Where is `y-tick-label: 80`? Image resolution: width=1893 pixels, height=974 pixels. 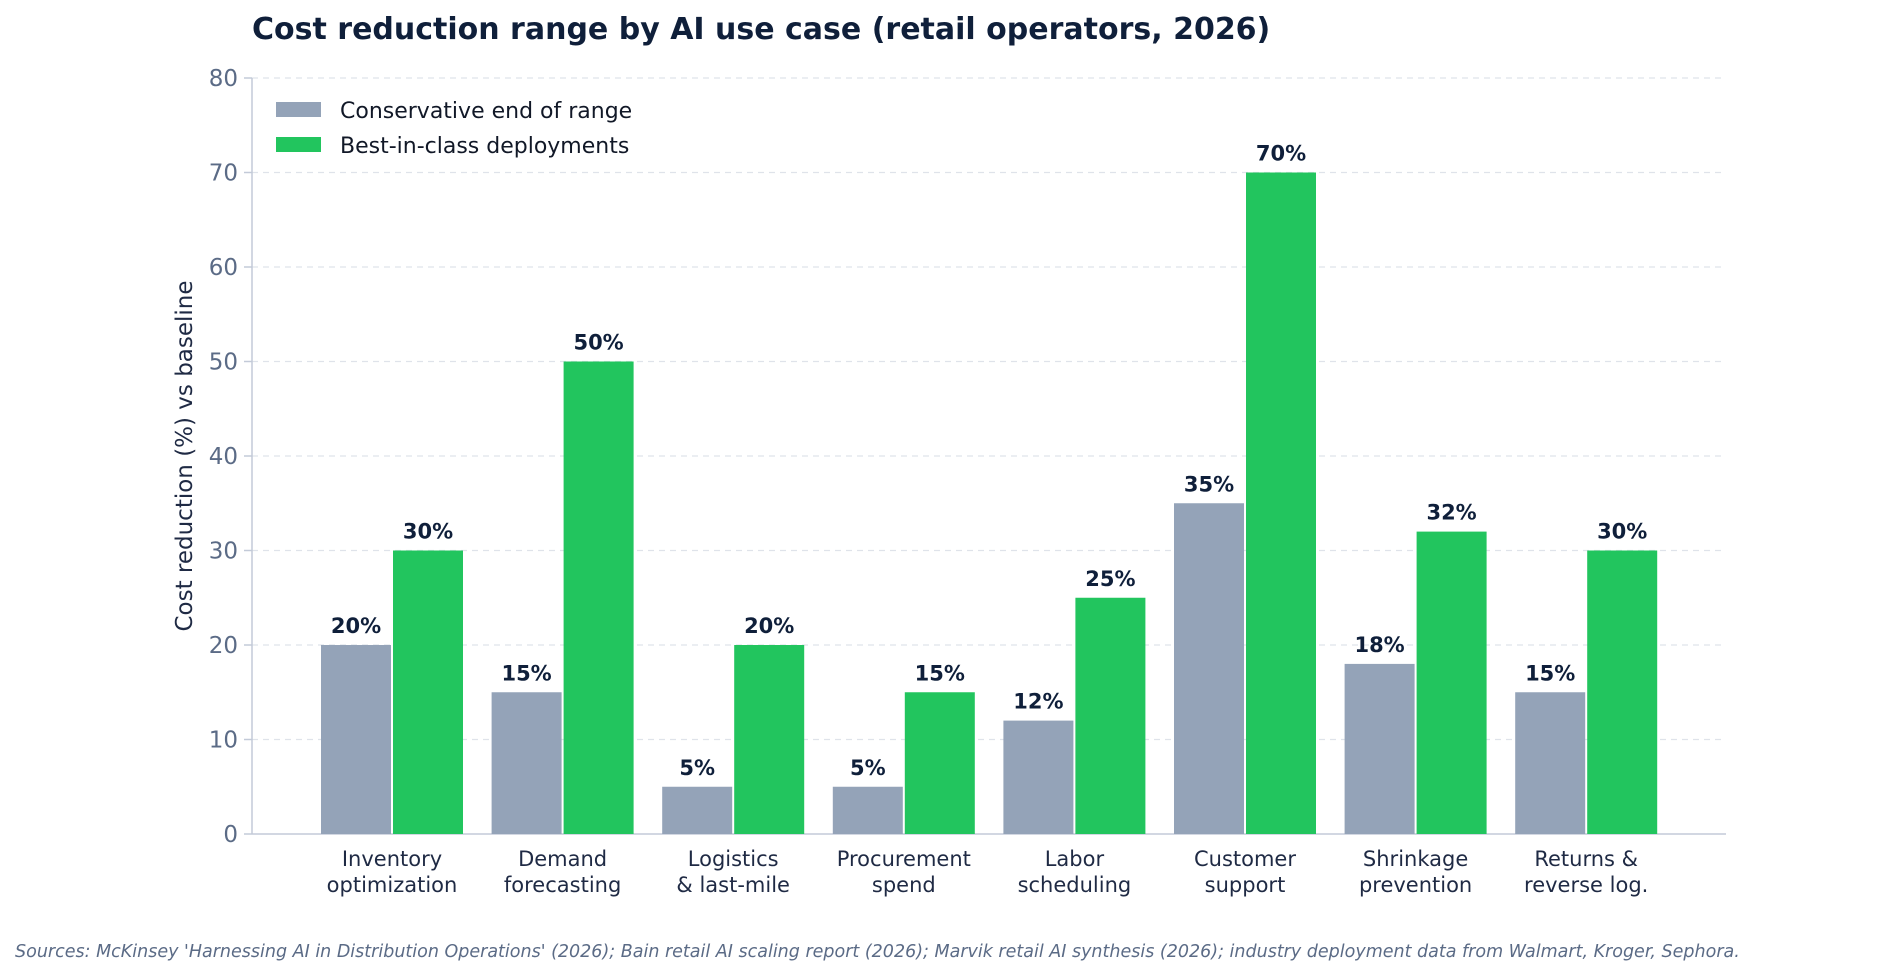
y-tick-label: 80 is located at coordinates (223, 79).